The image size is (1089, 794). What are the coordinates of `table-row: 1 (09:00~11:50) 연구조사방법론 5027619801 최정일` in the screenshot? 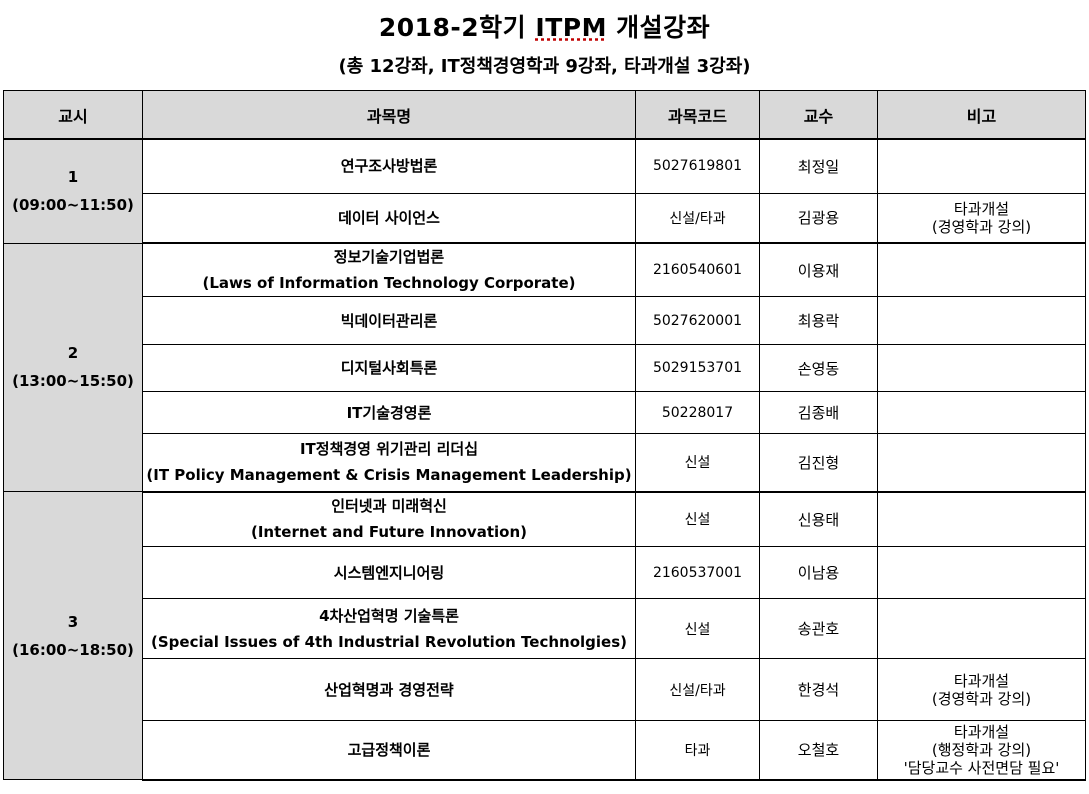 It's located at (544, 191).